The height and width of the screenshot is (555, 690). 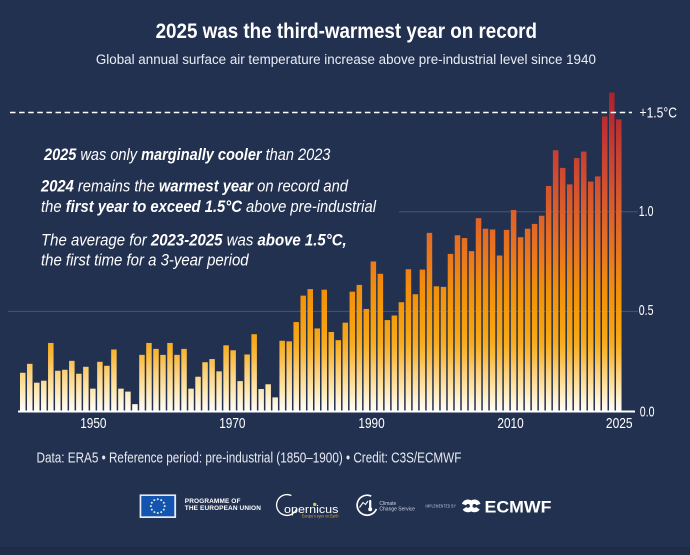 What do you see at coordinates (646, 310) in the screenshot?
I see `svg-text: 0.5` at bounding box center [646, 310].